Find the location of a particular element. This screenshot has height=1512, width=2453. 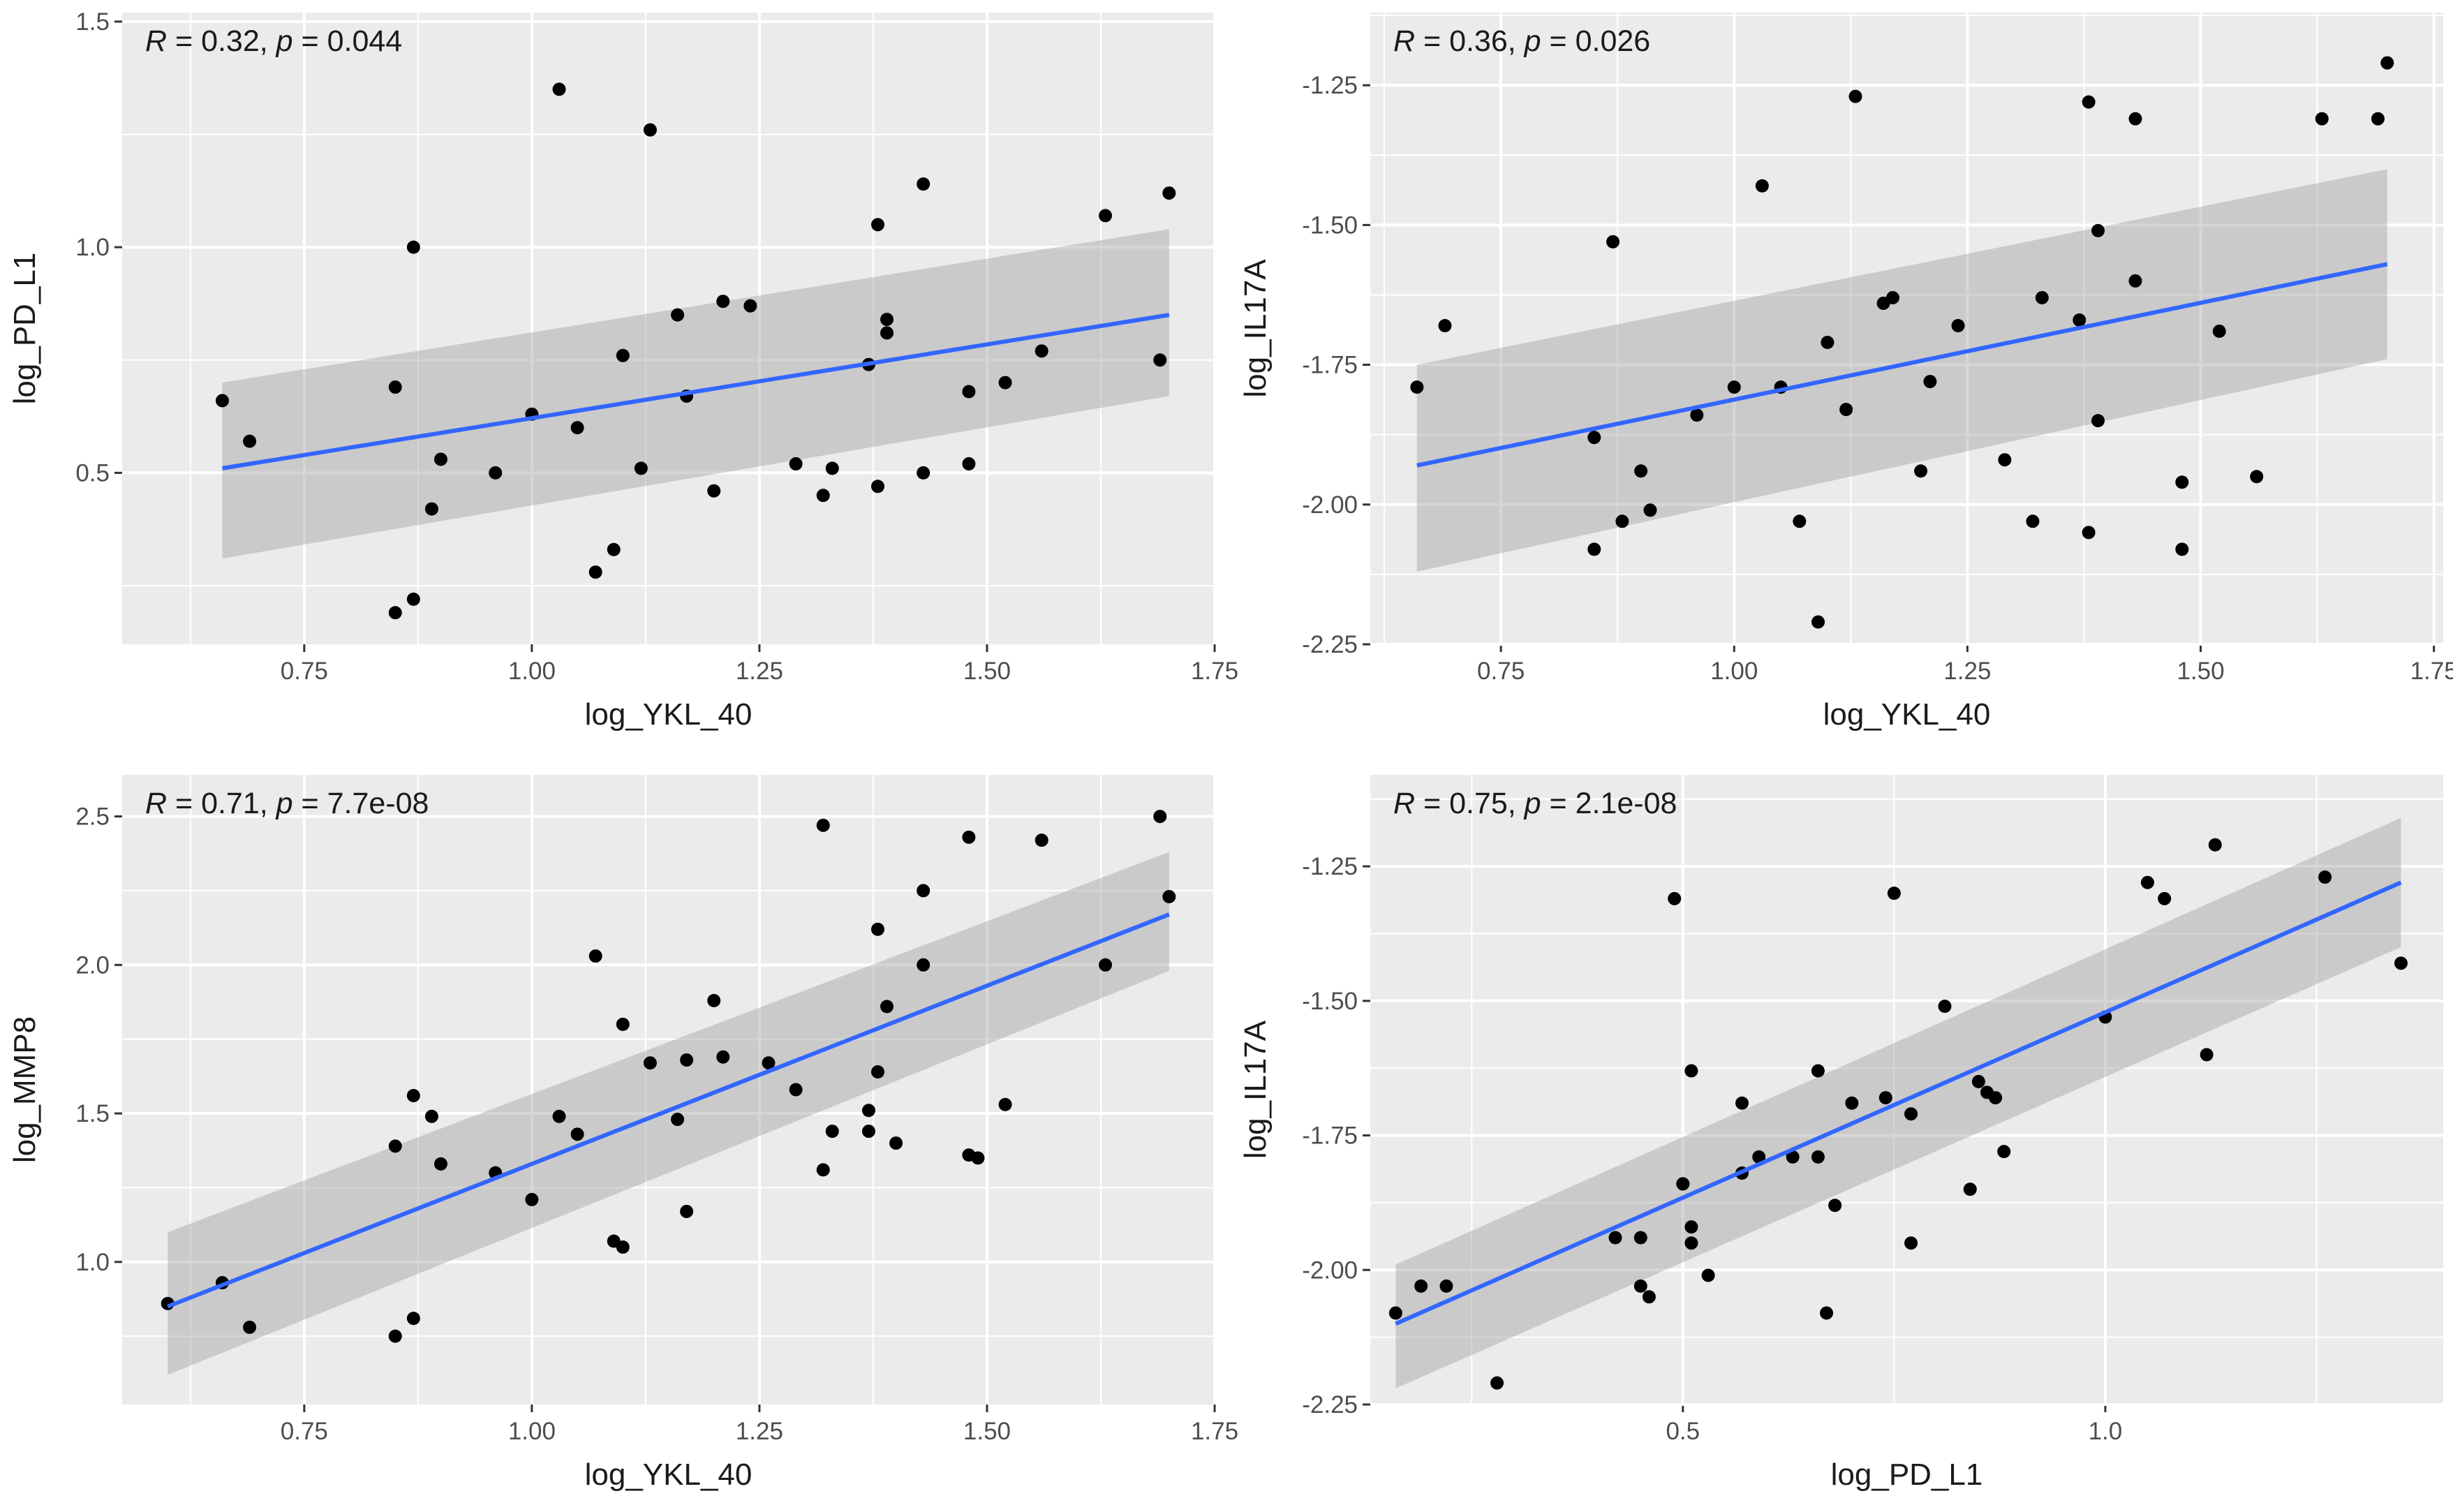

panel-2-regression-line is located at coordinates (1902, 365).